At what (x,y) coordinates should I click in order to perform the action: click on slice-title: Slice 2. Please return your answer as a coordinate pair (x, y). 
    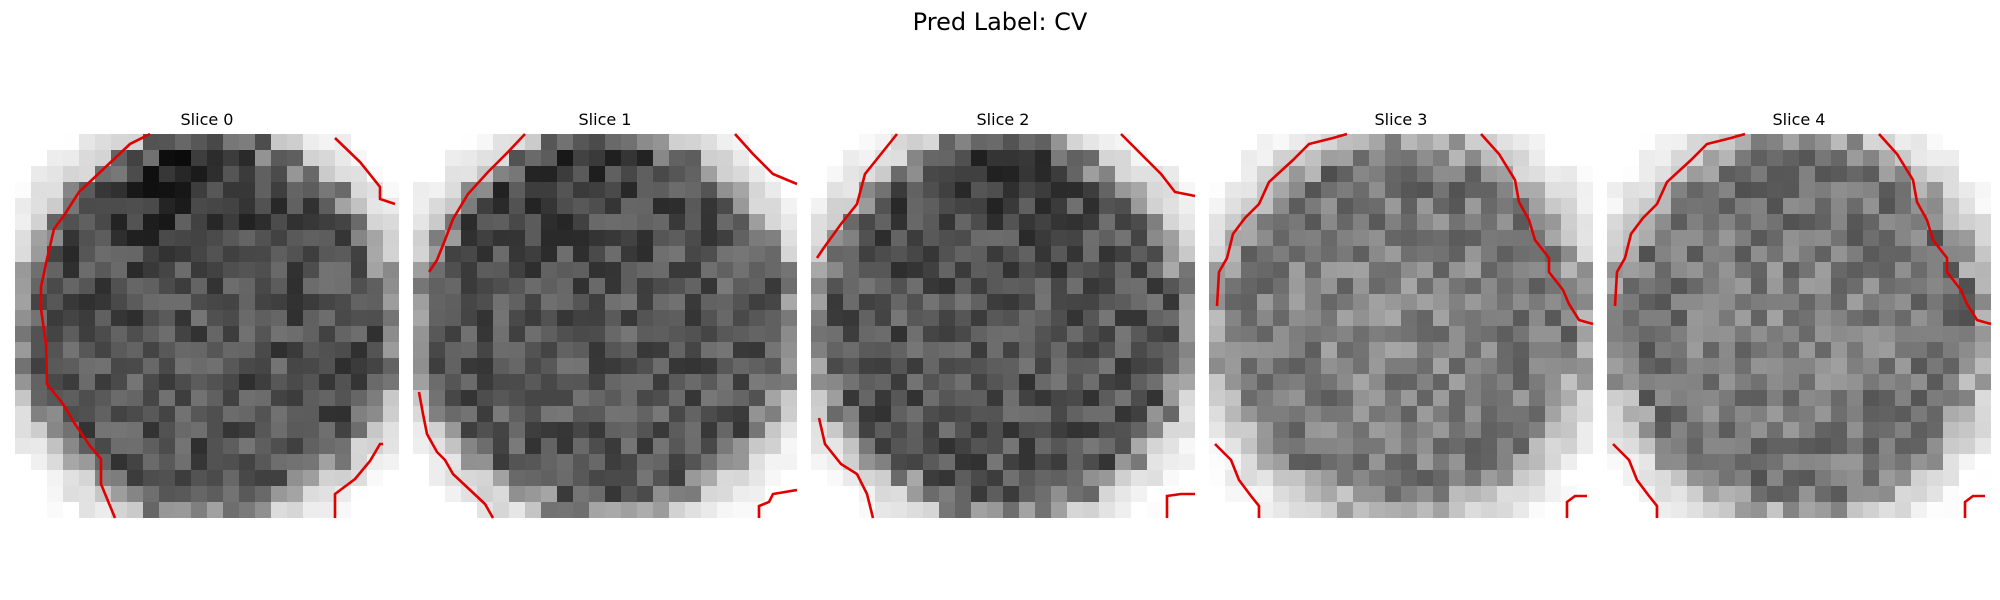
    Looking at the image, I should click on (1003, 119).